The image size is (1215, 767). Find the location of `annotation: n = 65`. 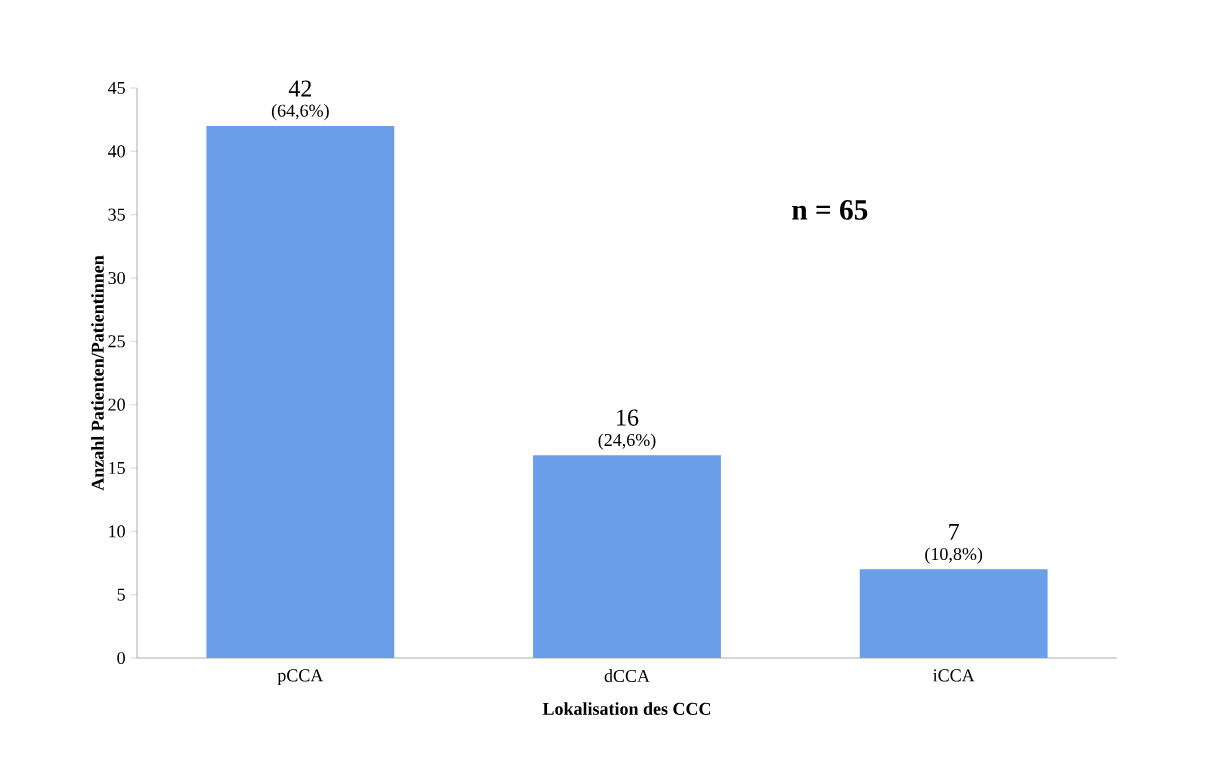

annotation: n = 65 is located at coordinates (830, 210).